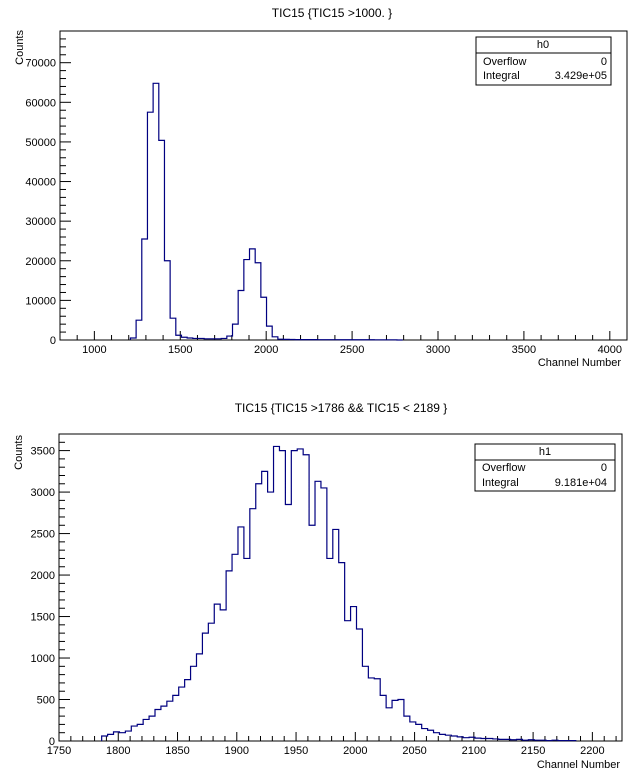 This screenshot has height=780, width=632. Describe the element at coordinates (581, 483) in the screenshot. I see `stats-integral-value: 9.181e+04` at that location.